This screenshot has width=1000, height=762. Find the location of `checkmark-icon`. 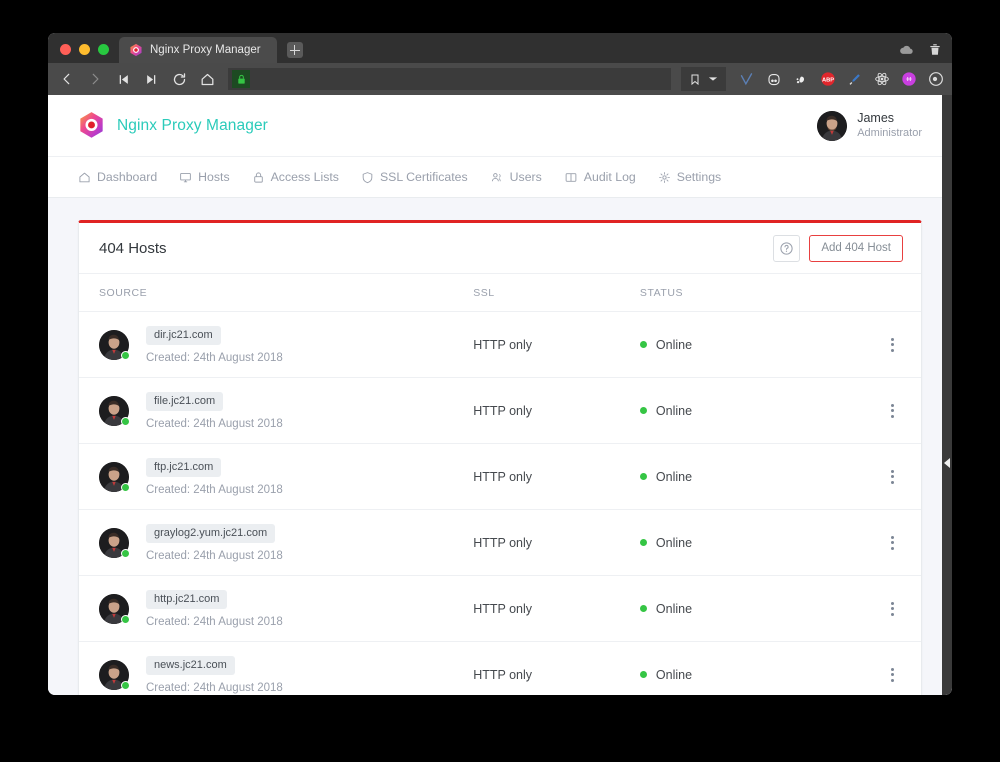

checkmark-icon is located at coordinates (746, 79).